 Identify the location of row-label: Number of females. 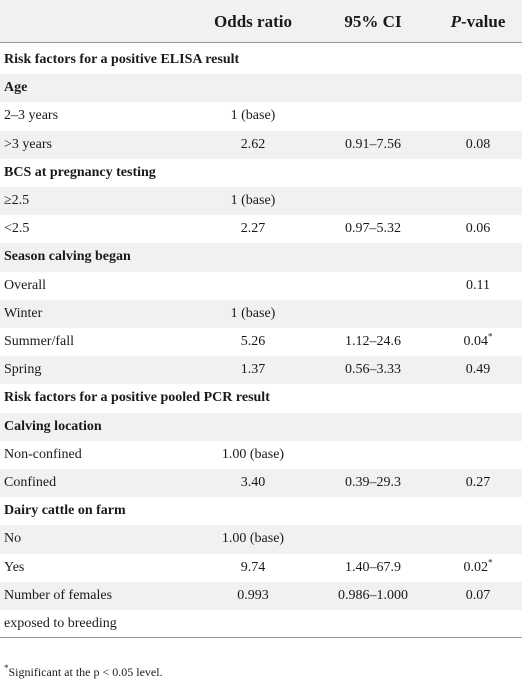
(58, 595).